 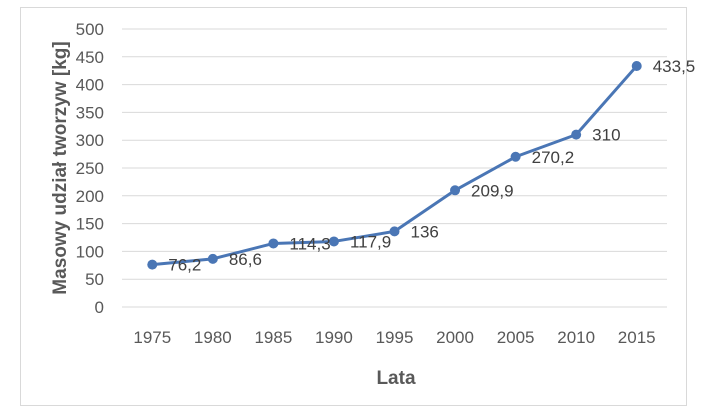 I want to click on y-axis-ticks: 0 50 100 150 200 250 300 350 400 450 500, so click(x=90, y=168).